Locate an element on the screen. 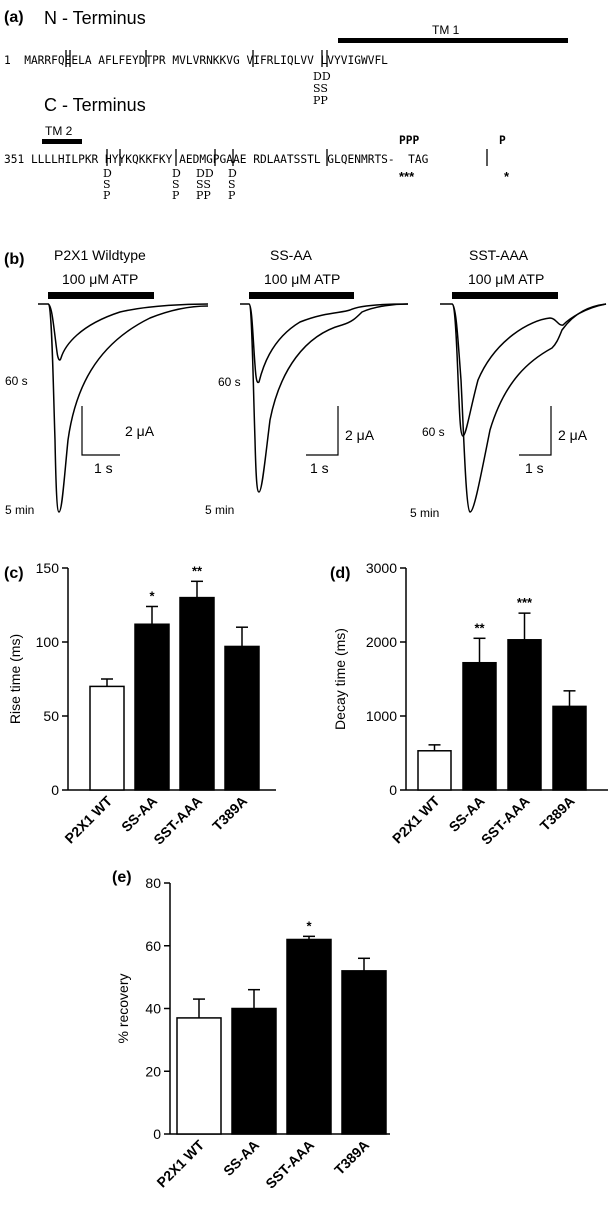 The width and height of the screenshot is (611, 1209). n-mod-d: DD is located at coordinates (322, 76).